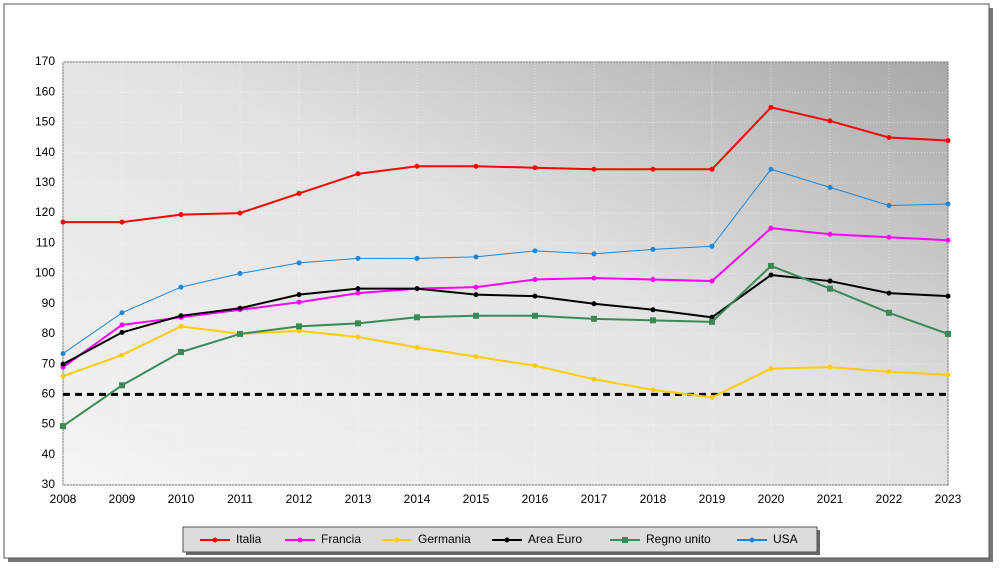 The width and height of the screenshot is (1001, 573). What do you see at coordinates (299, 499) in the screenshot?
I see `x-tick-label: 2012` at bounding box center [299, 499].